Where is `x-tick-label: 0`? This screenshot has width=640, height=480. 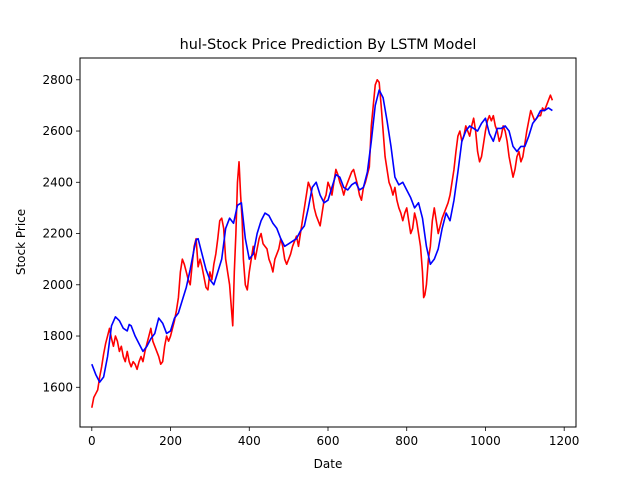 x-tick-label: 0 is located at coordinates (92, 441).